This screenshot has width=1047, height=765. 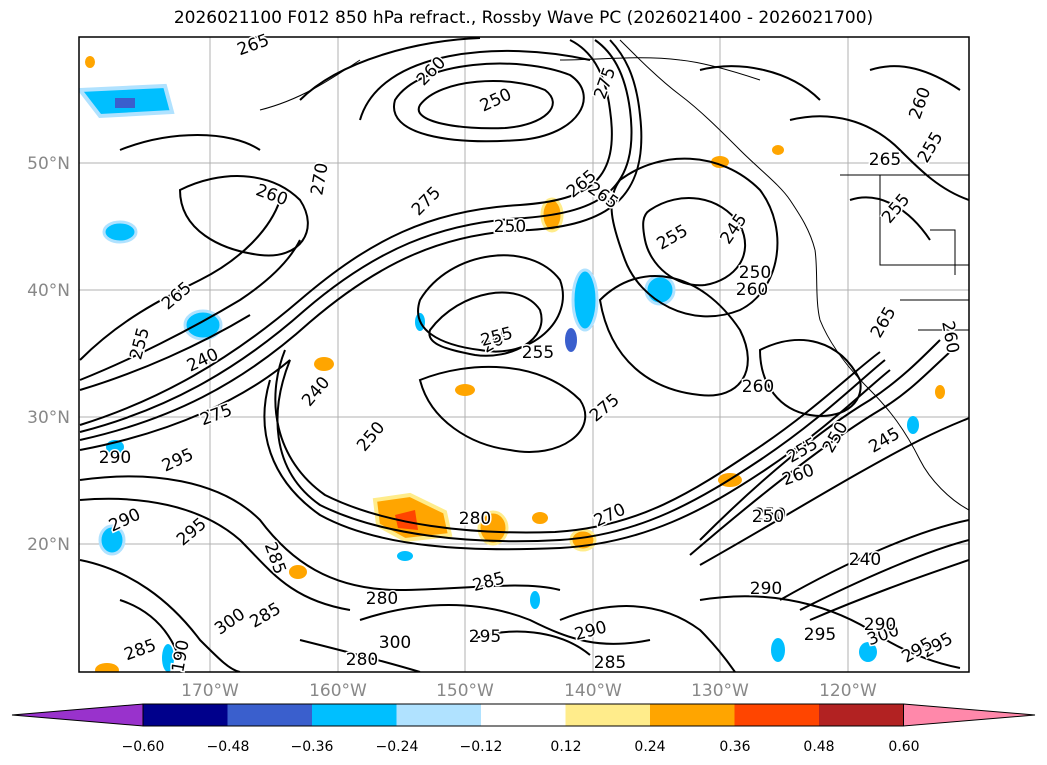 I want to click on lat-label-50: 50°N, so click(x=48, y=164).